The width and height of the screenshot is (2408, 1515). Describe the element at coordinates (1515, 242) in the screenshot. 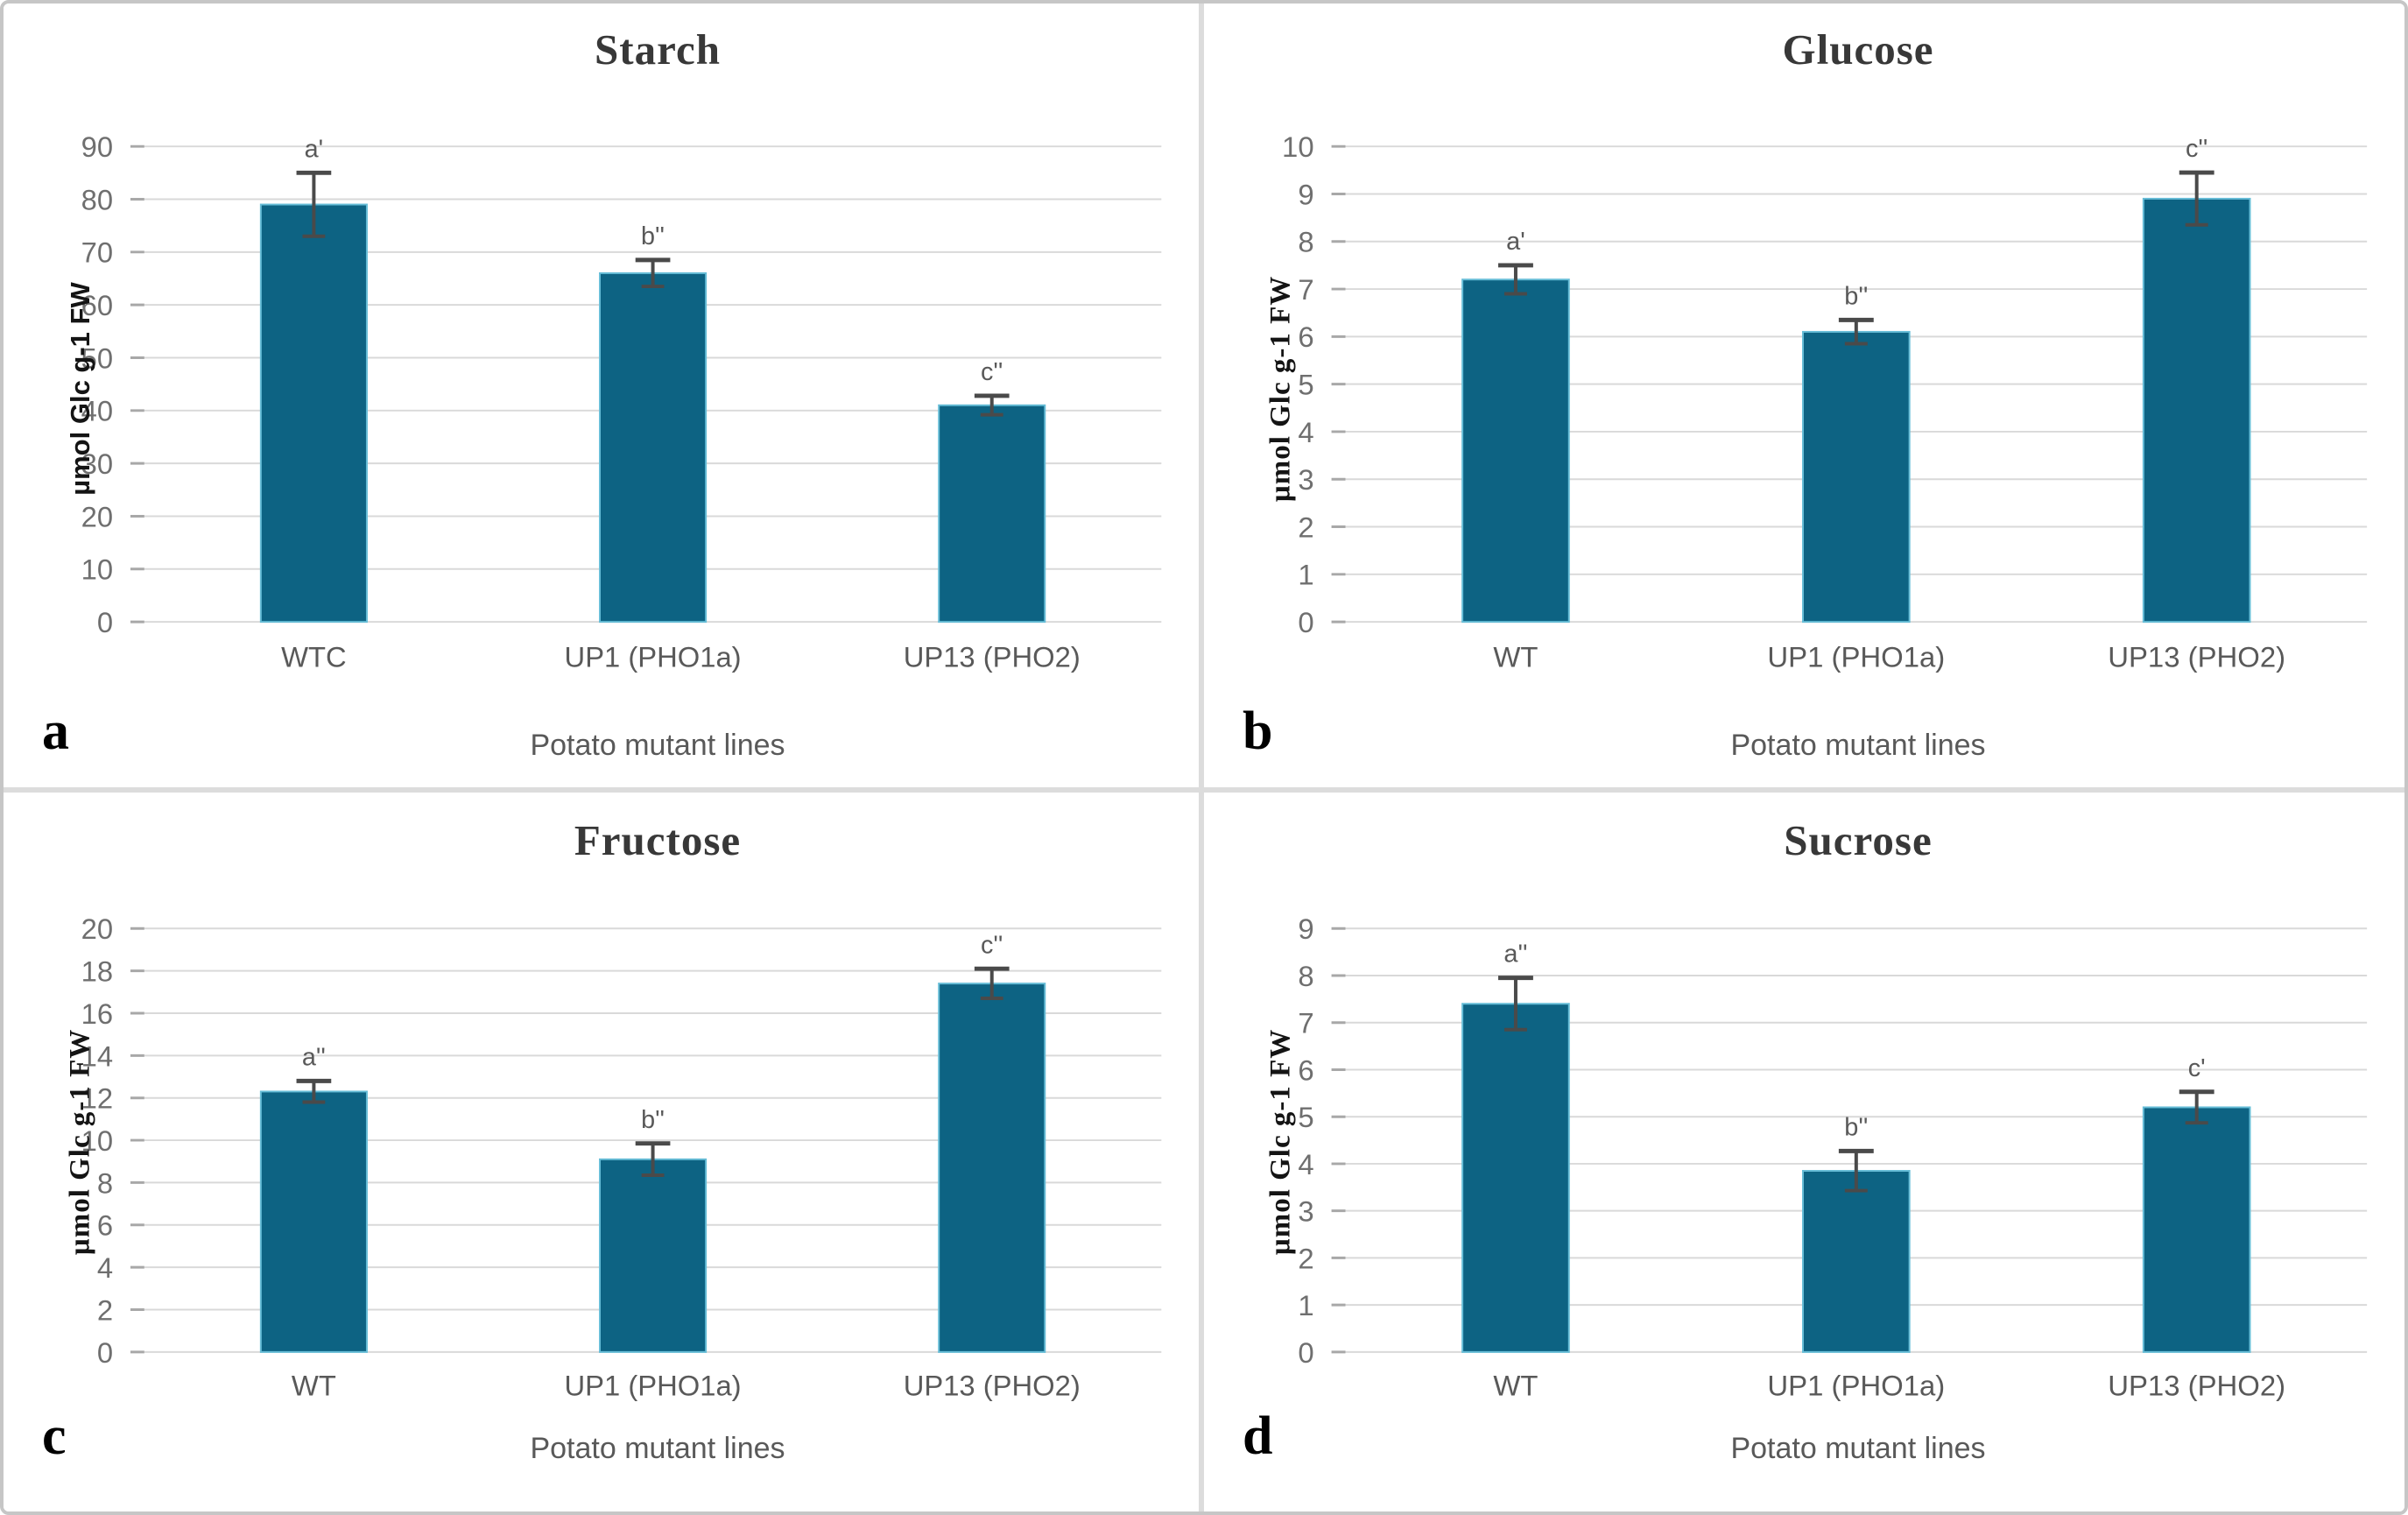

I see `significance-label: a'` at that location.